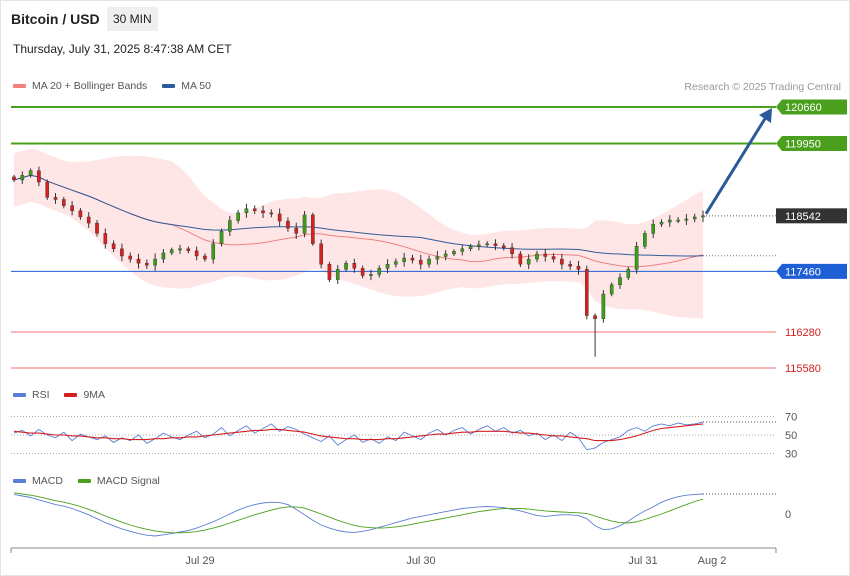 The image size is (850, 576). What do you see at coordinates (424, 18) in the screenshot?
I see `chart-header: Bitcoin / USD 30 MIN` at bounding box center [424, 18].